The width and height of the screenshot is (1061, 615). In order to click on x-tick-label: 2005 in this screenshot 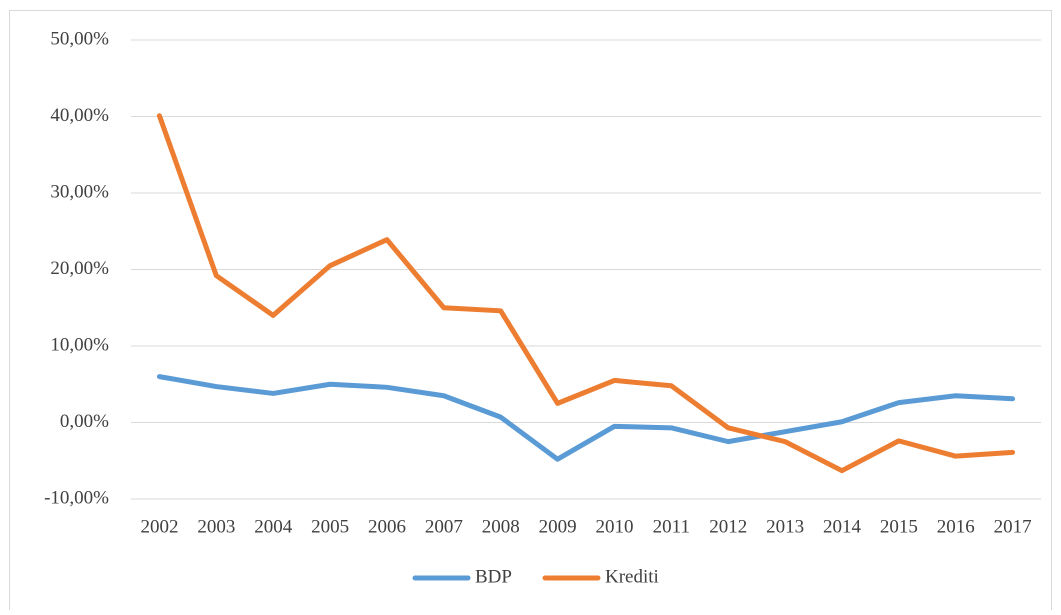, I will do `click(330, 526)`.